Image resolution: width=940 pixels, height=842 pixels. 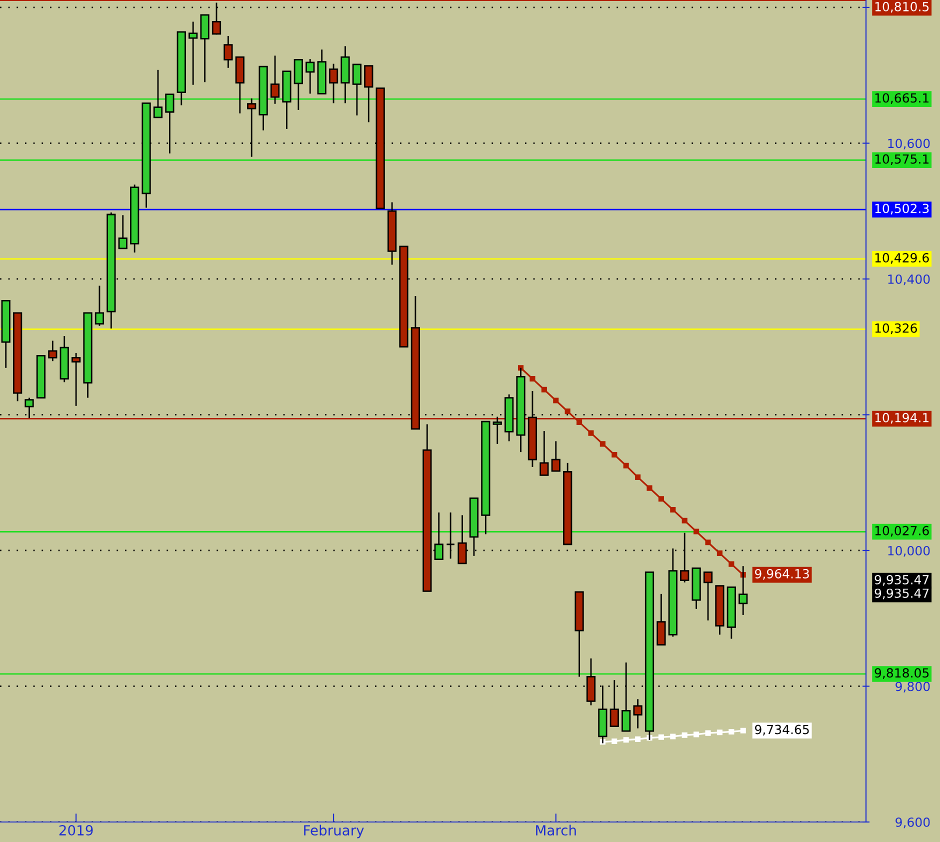 What do you see at coordinates (902, 531) in the screenshot?
I see `ref-line-label: 10,027.6` at bounding box center [902, 531].